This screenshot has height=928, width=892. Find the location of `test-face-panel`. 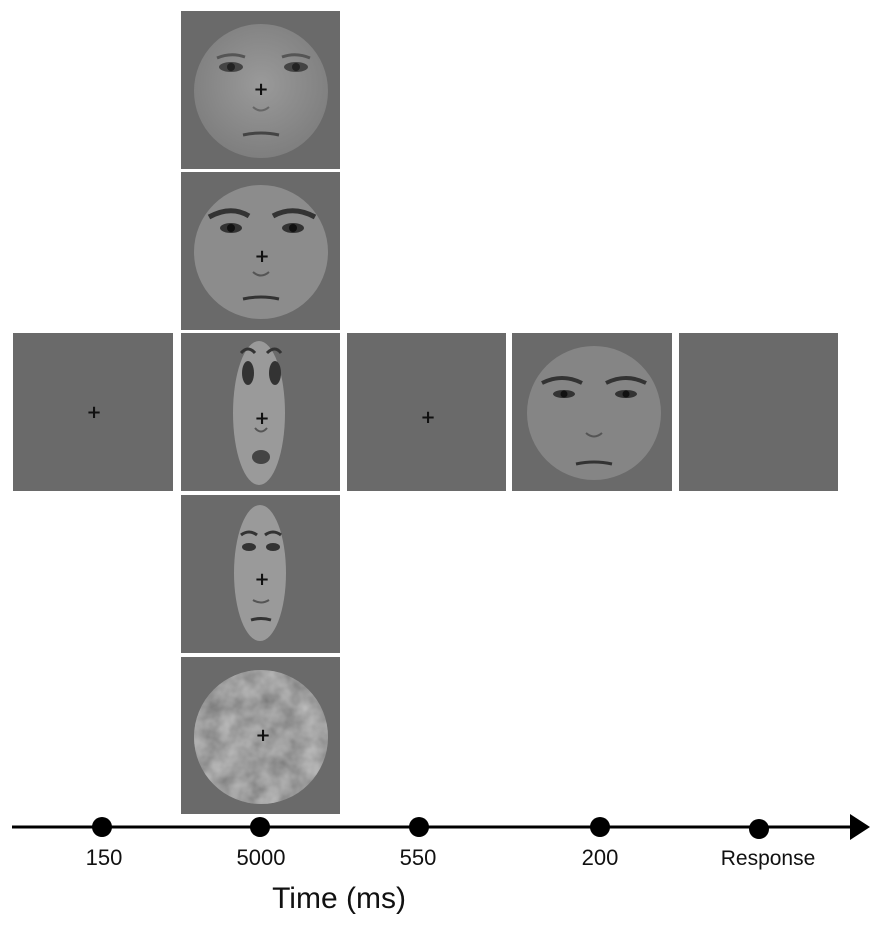

test-face-panel is located at coordinates (592, 412).